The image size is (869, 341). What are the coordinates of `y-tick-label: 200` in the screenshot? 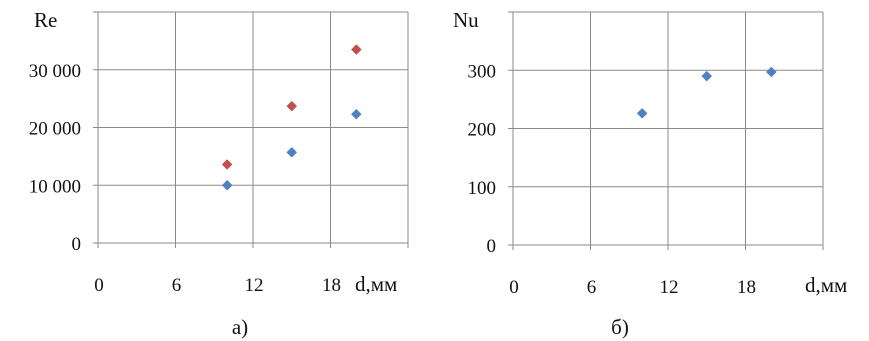 It's located at (482, 130).